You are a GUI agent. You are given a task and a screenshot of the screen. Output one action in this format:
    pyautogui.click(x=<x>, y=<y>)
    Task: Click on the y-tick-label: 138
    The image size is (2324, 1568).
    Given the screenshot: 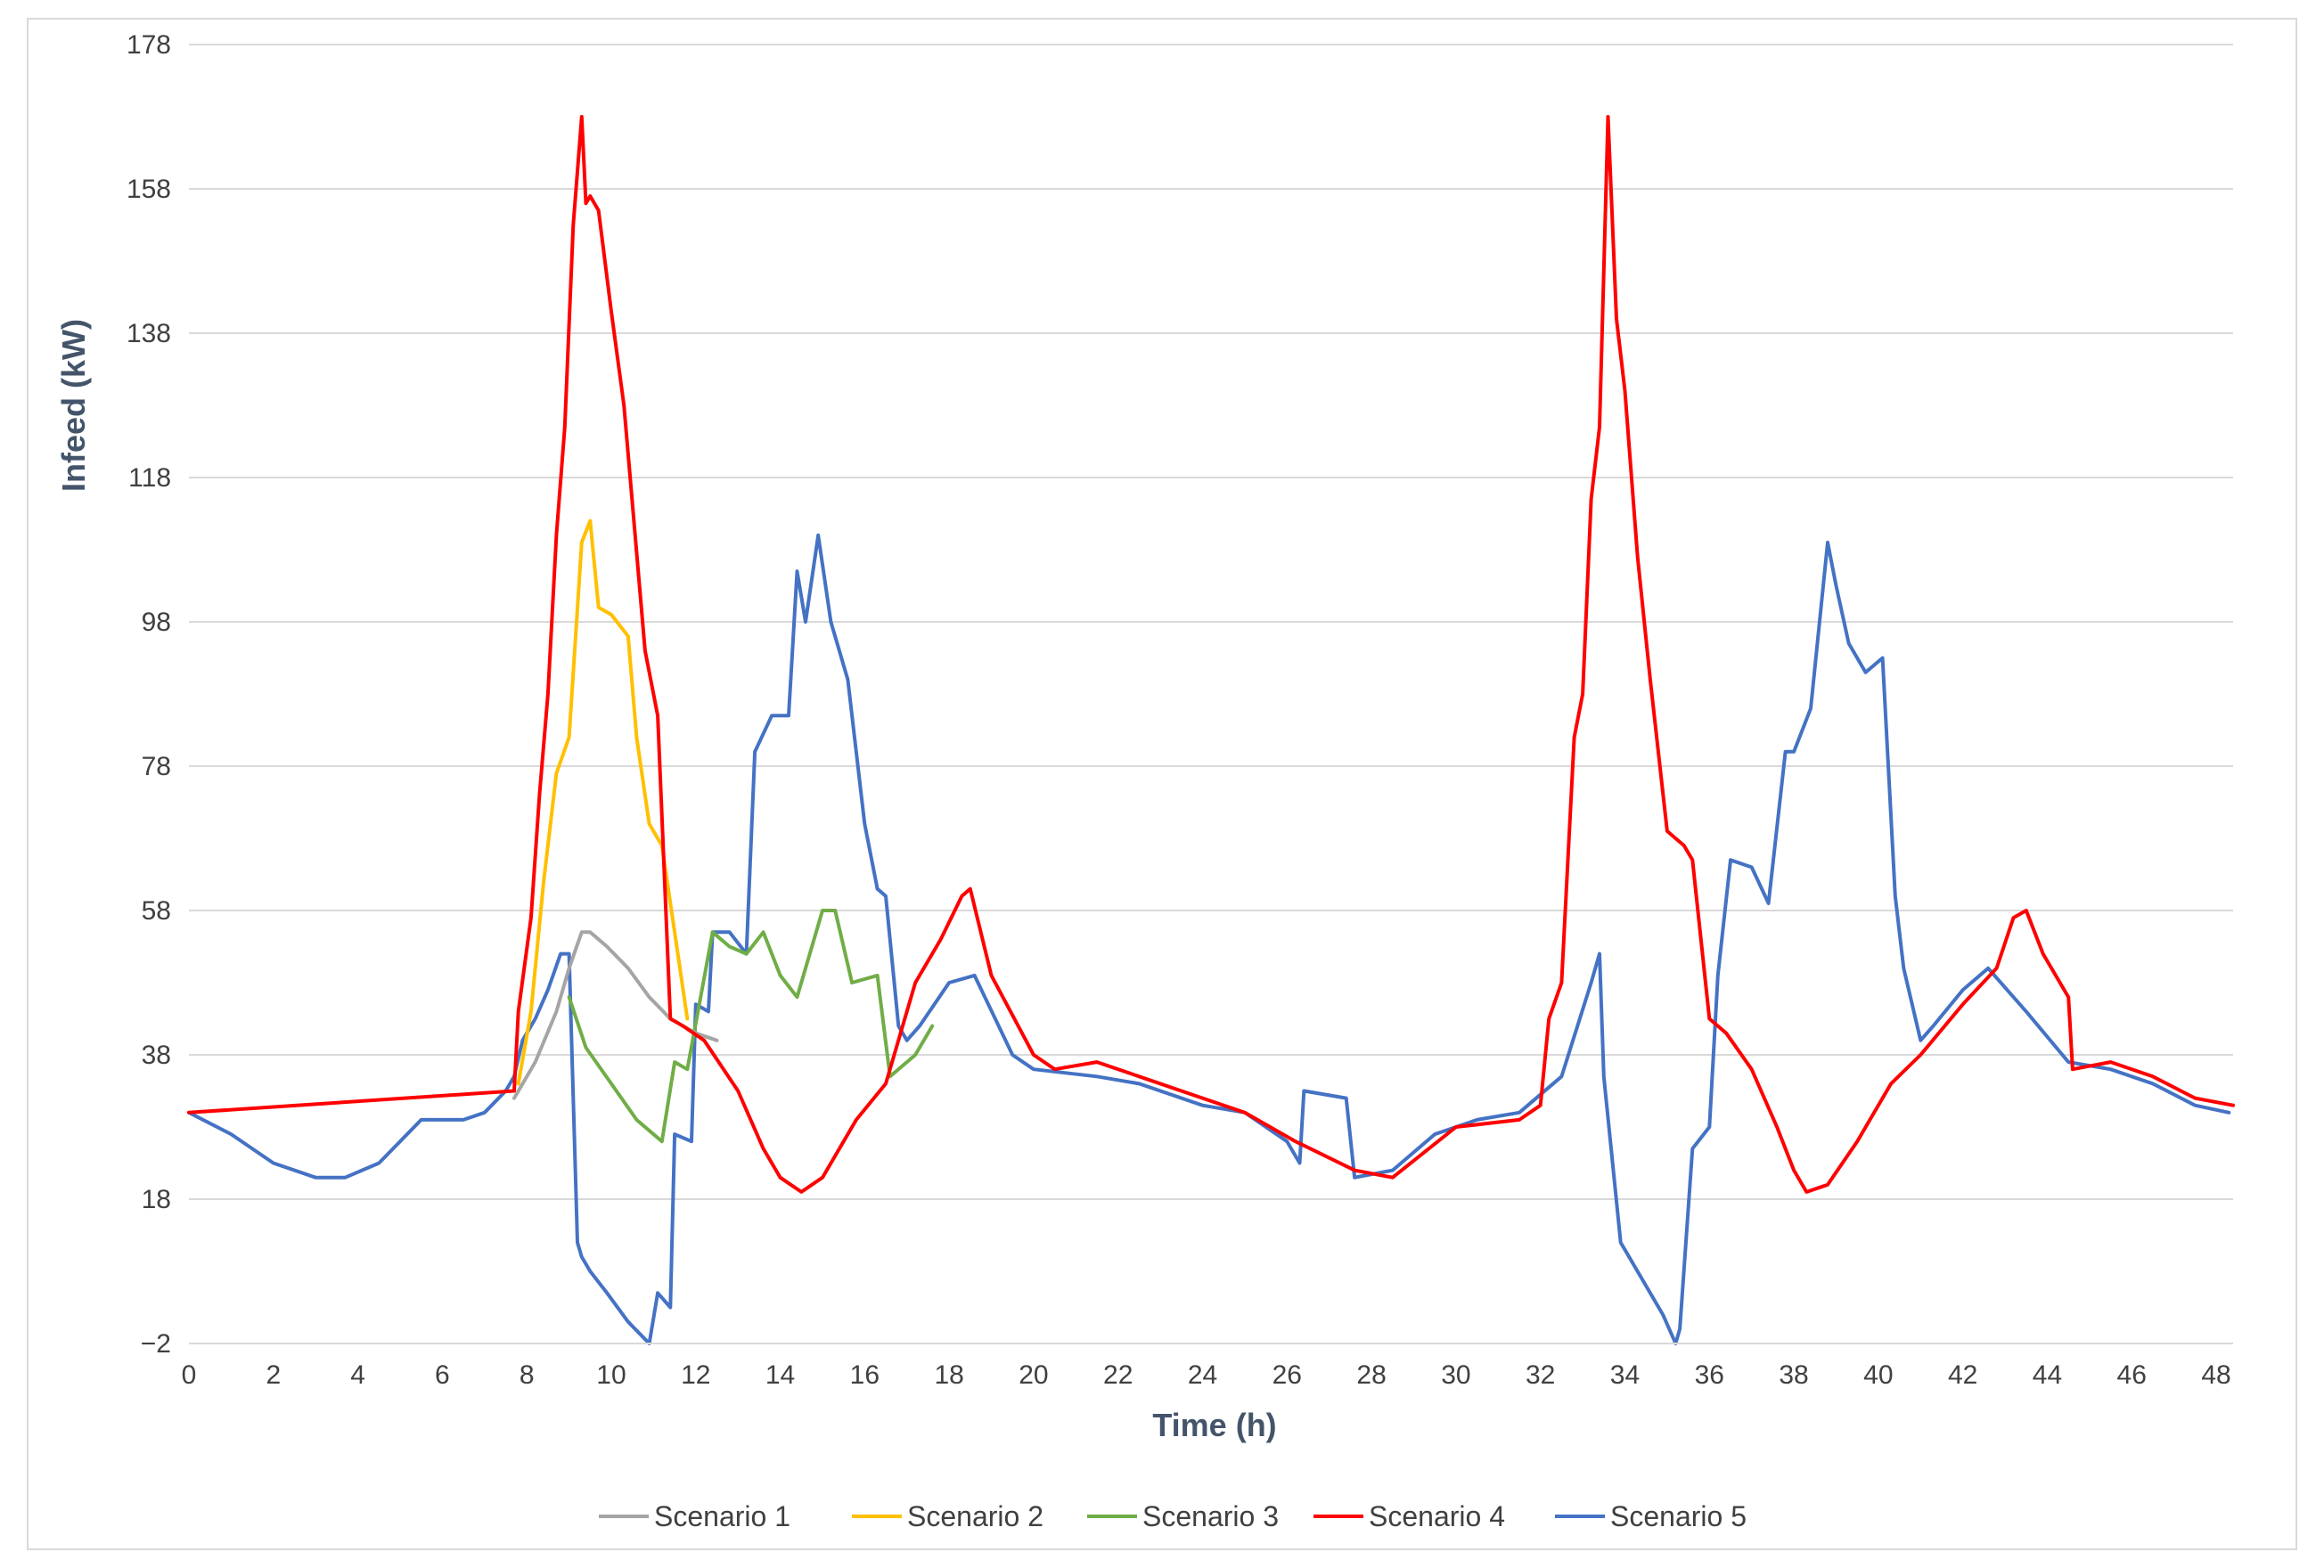 What is the action you would take?
    pyautogui.click(x=149, y=333)
    